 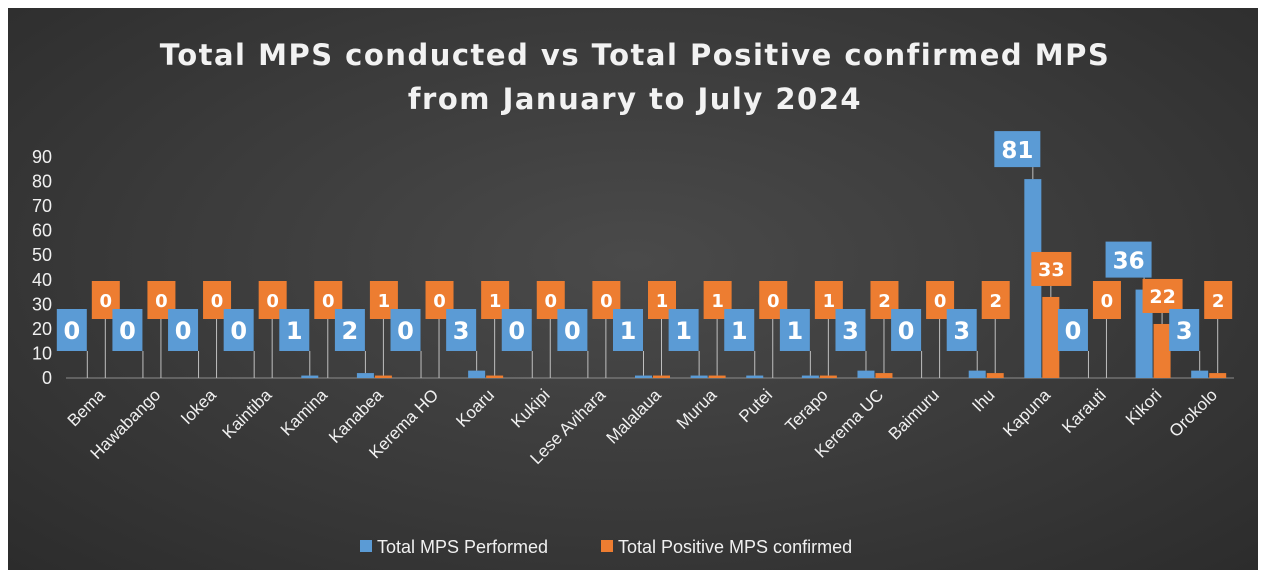 I want to click on y-tick-label: 80, so click(x=42, y=182).